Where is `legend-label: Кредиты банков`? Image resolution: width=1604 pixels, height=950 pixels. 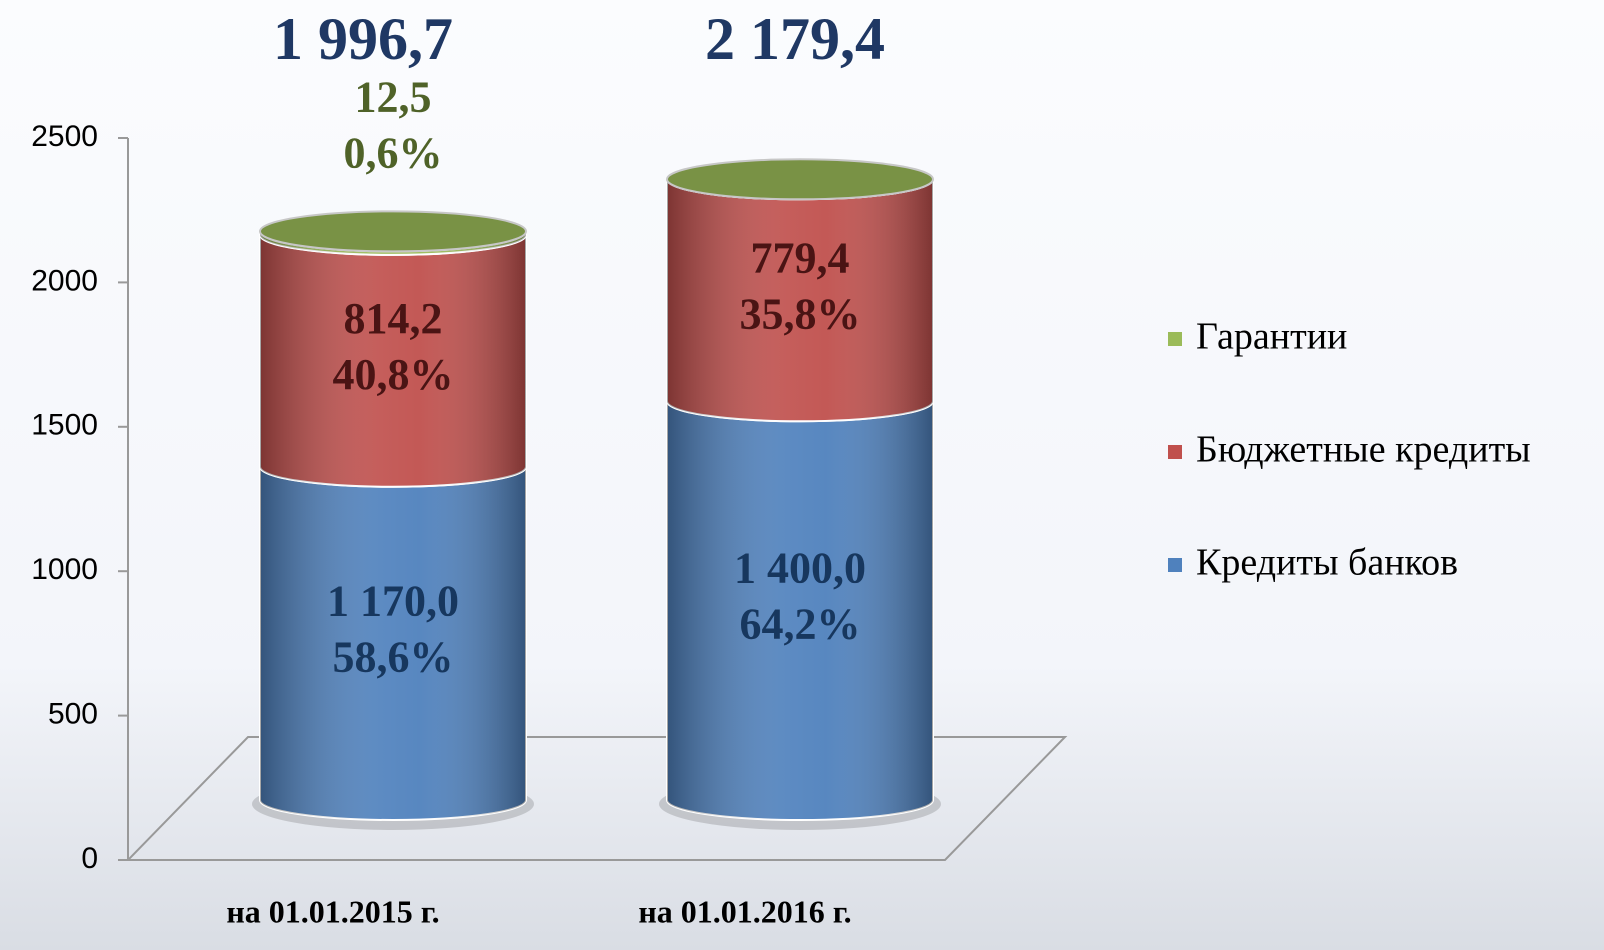 legend-label: Кредиты банков is located at coordinates (1327, 563).